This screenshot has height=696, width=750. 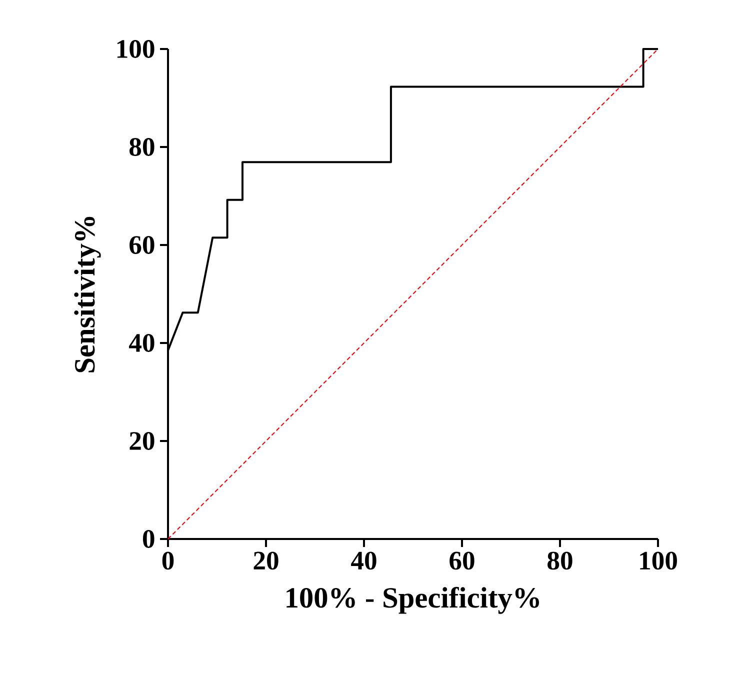 What do you see at coordinates (87, 294) in the screenshot?
I see `y-axis-title: Sensitivity%` at bounding box center [87, 294].